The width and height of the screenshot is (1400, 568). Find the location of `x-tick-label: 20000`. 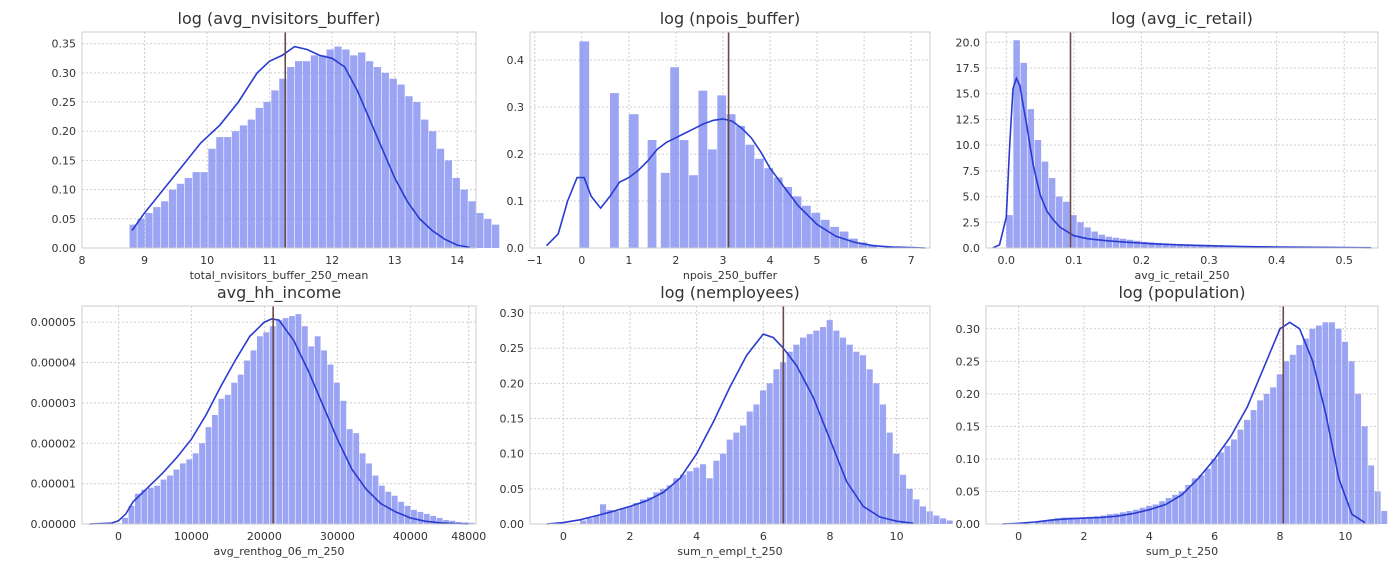

x-tick-label: 20000 is located at coordinates (264, 536).